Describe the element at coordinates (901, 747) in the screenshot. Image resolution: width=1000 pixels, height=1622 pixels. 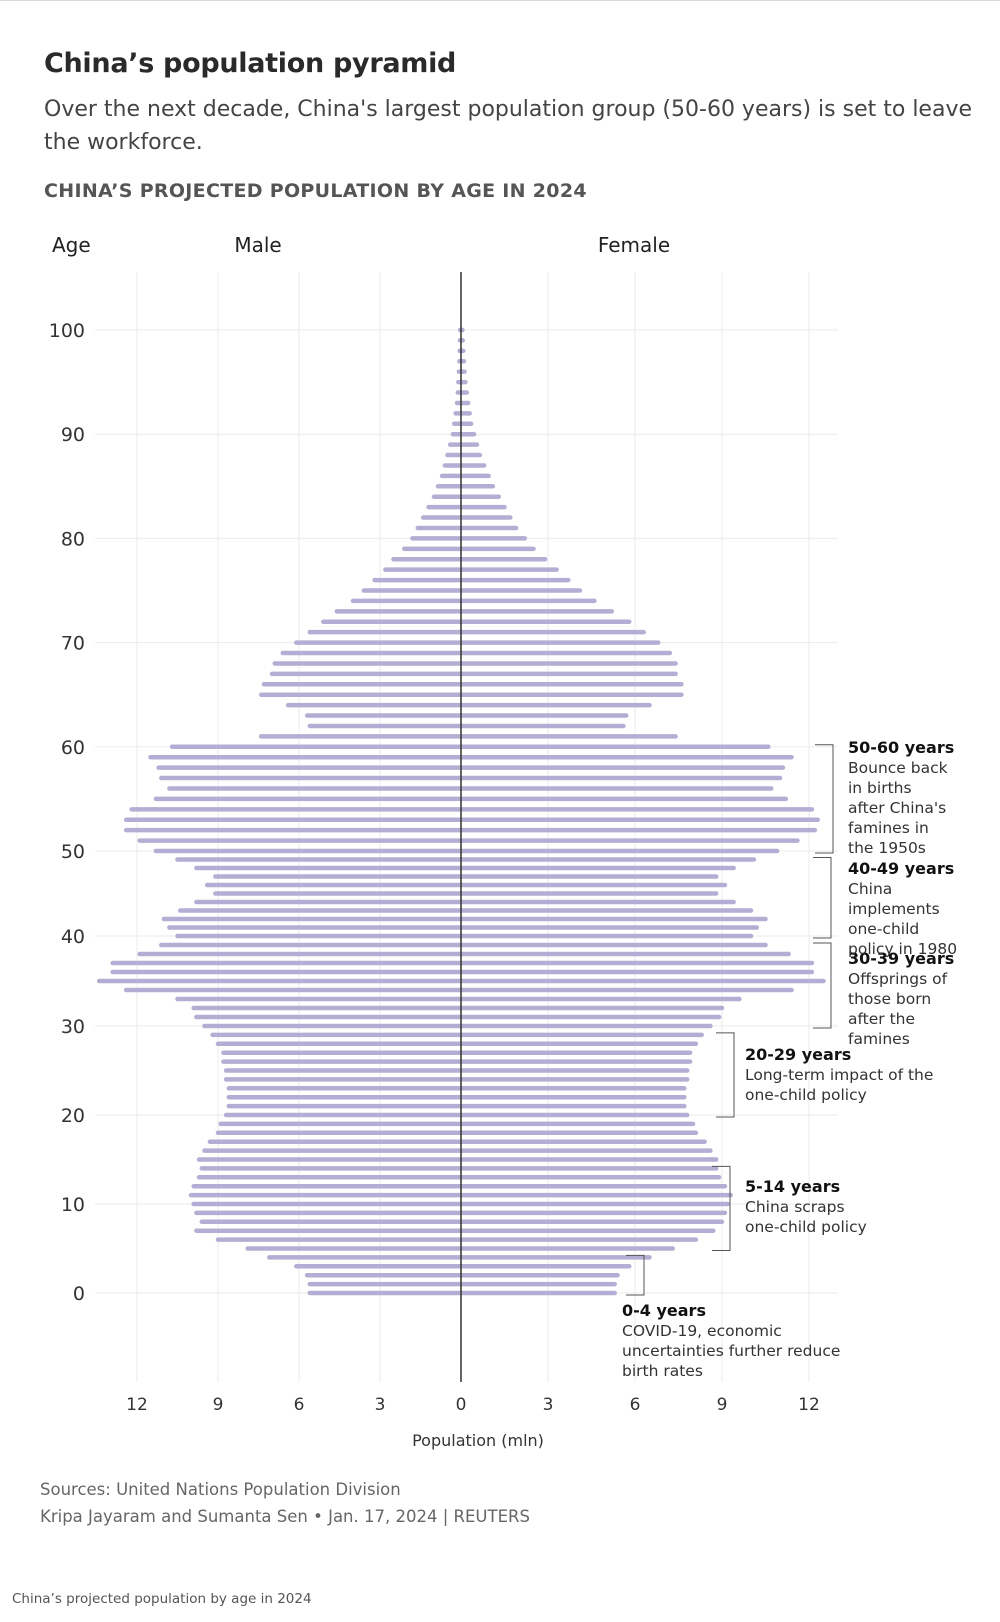
I see `annotation-title-50-60-years: 50-60 years` at that location.